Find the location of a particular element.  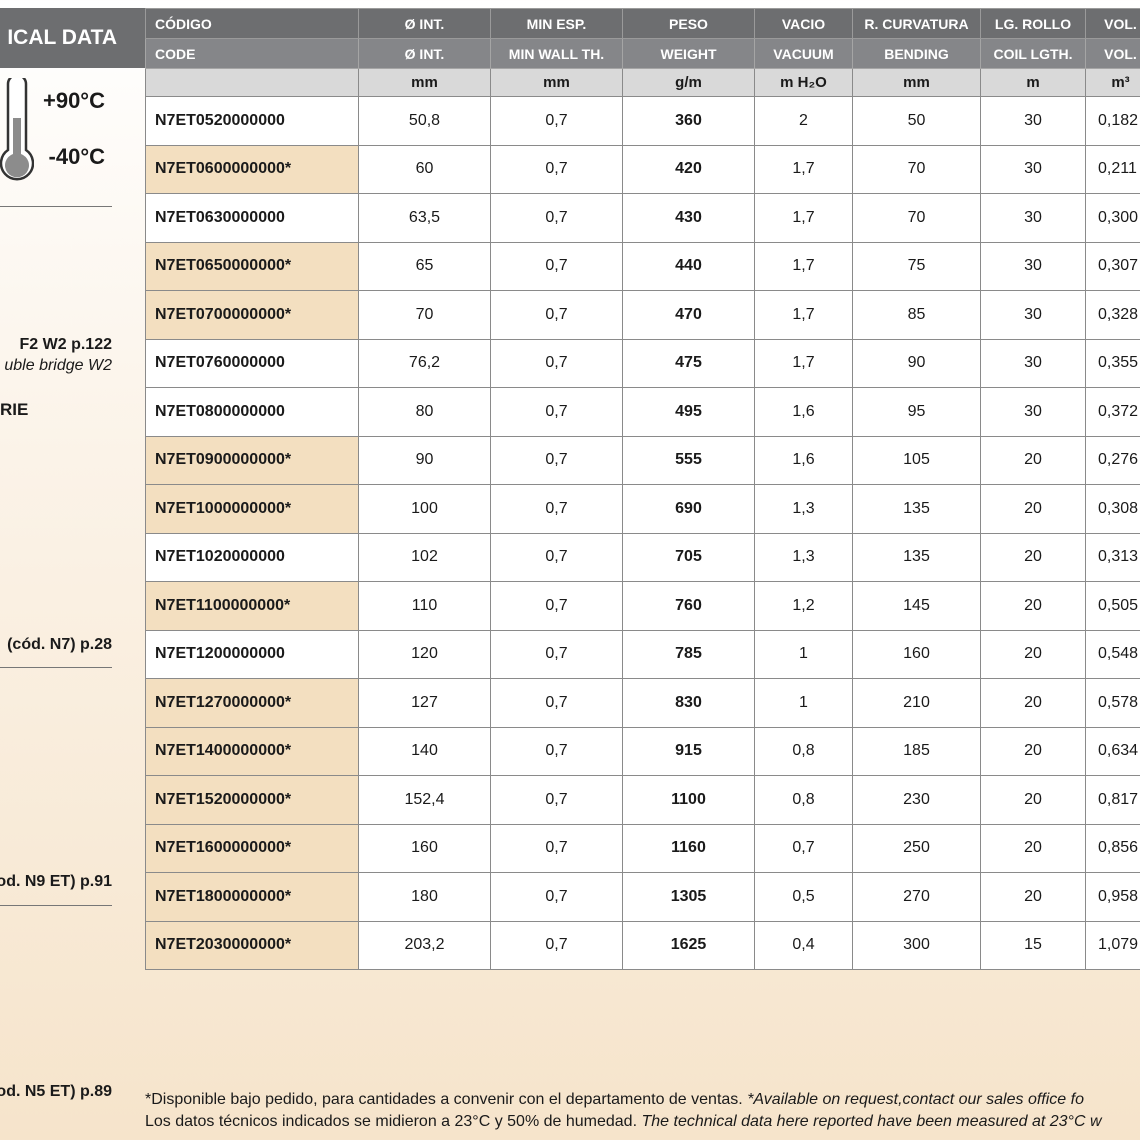

data-cell: 230 is located at coordinates (916, 800).